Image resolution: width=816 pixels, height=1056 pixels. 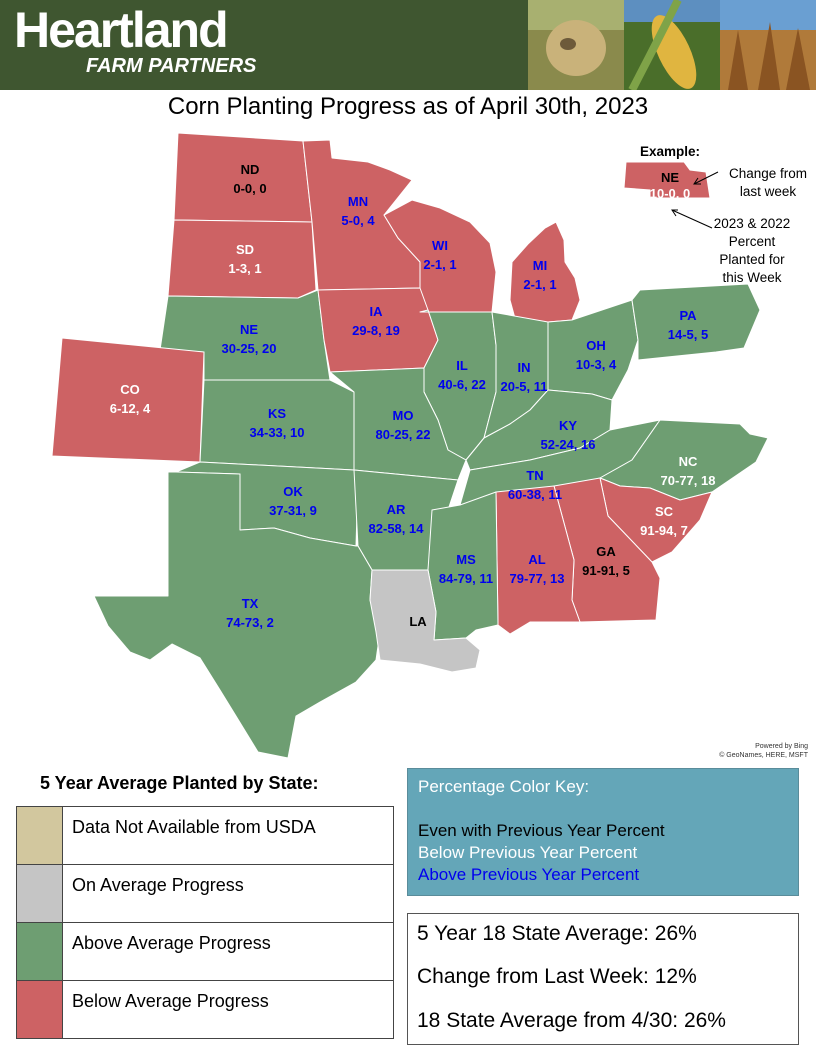 What do you see at coordinates (462, 365) in the screenshot?
I see `state-label-il: IL` at bounding box center [462, 365].